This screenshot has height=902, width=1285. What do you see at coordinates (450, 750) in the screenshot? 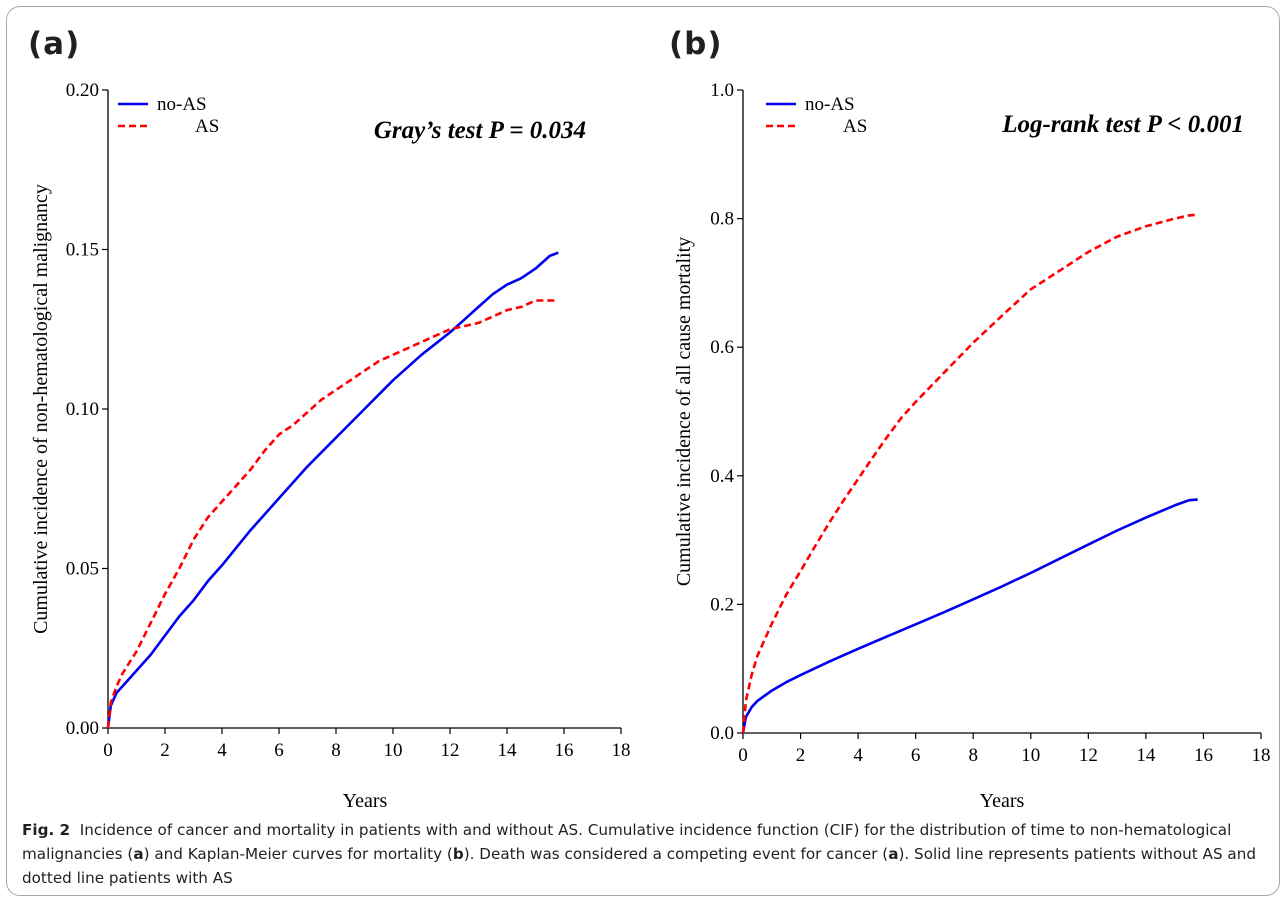
I see `panel-a-x-tick-label: 12` at bounding box center [450, 750].